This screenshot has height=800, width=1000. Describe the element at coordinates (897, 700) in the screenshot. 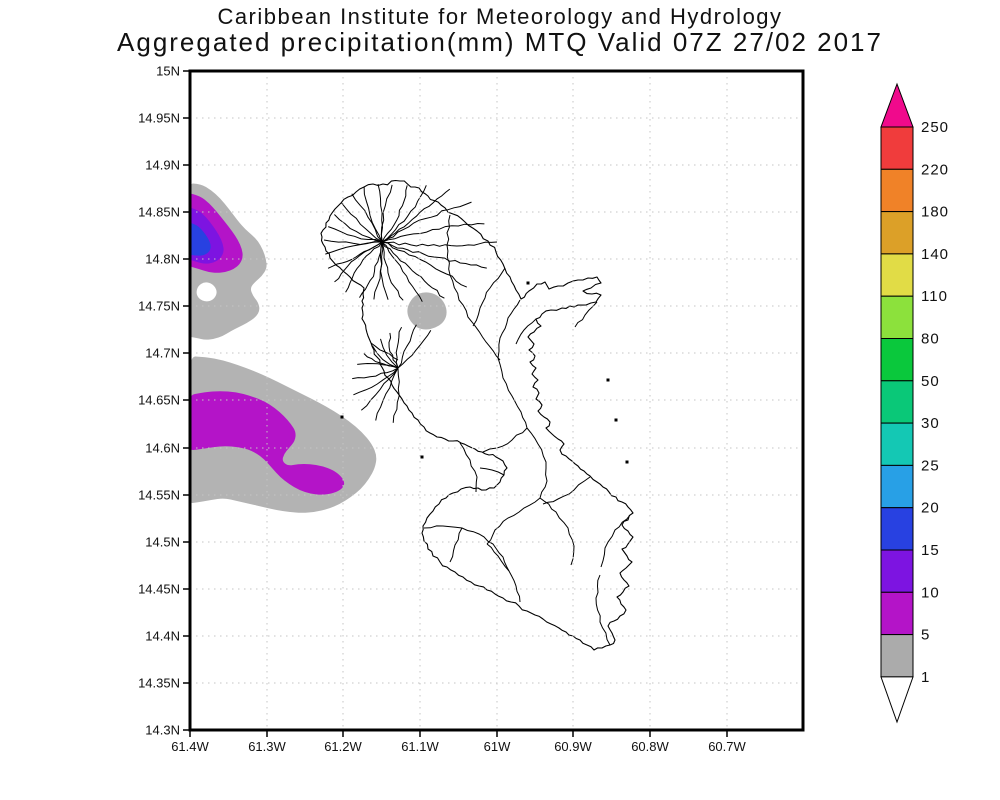

I see `colorbar-arrow-below-min` at that location.